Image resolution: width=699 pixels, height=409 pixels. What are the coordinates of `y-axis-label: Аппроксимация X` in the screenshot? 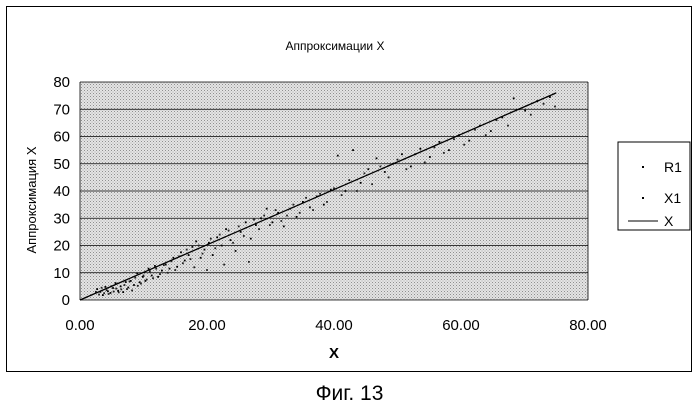 It's located at (31, 199).